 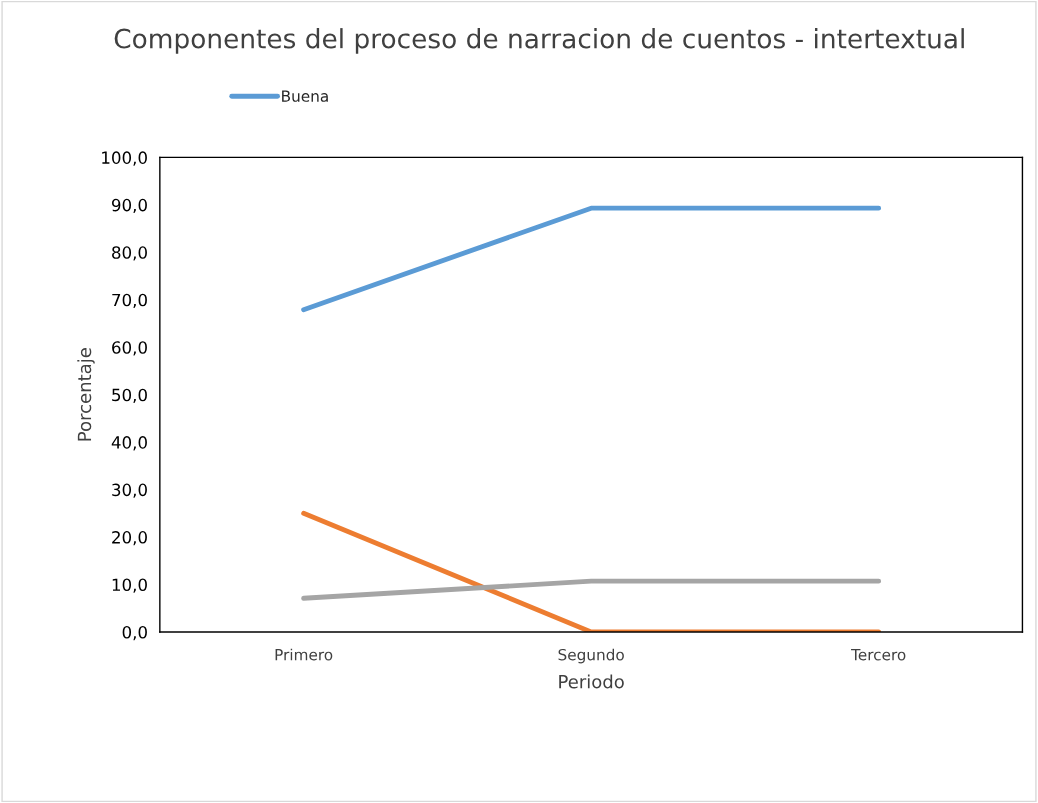 I want to click on x-tick-label: Primero, so click(x=304, y=654).